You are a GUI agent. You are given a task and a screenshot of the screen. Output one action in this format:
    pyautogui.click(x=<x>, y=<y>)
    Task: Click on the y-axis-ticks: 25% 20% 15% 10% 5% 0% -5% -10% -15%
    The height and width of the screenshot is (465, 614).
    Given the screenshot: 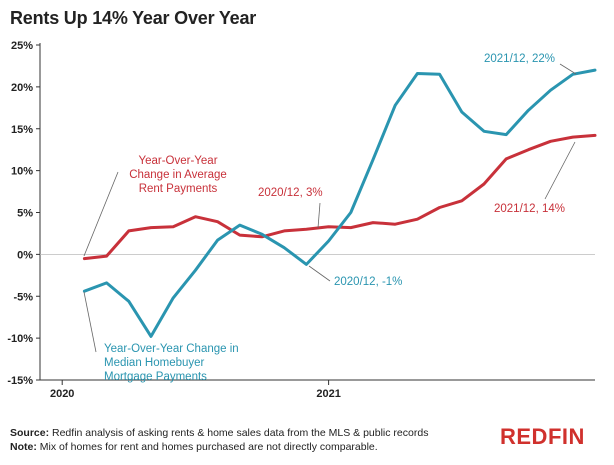 What is the action you would take?
    pyautogui.click(x=23, y=213)
    